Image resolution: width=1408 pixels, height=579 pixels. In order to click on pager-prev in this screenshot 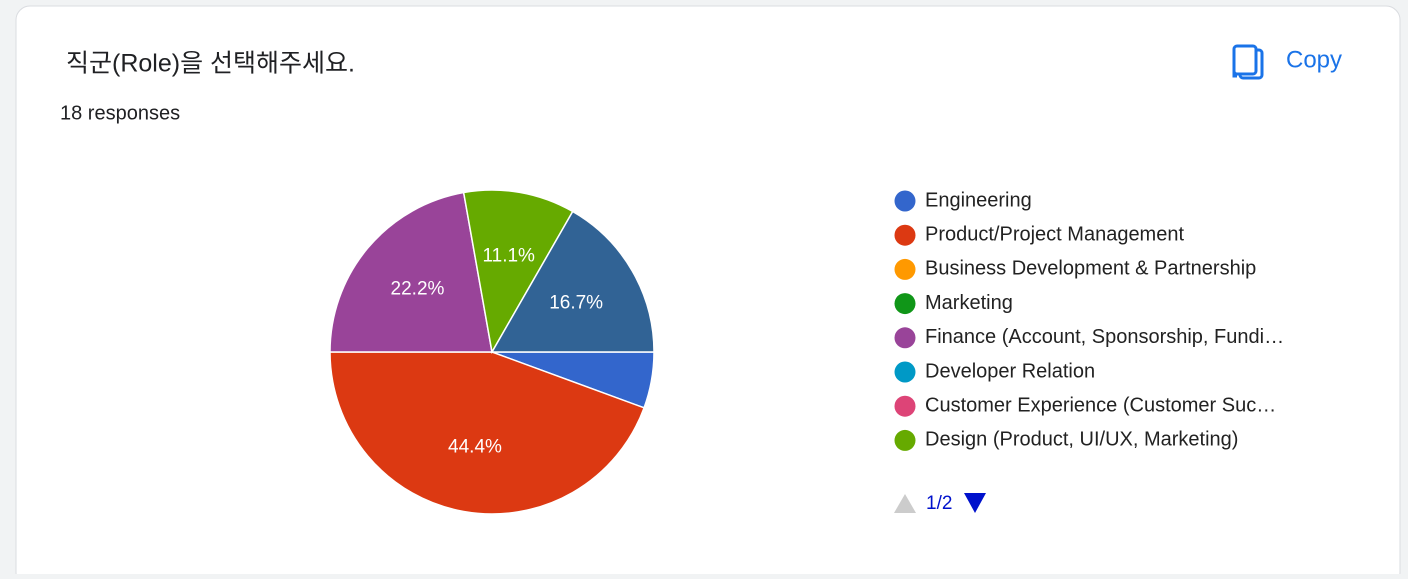, I will do `click(905, 503)`.